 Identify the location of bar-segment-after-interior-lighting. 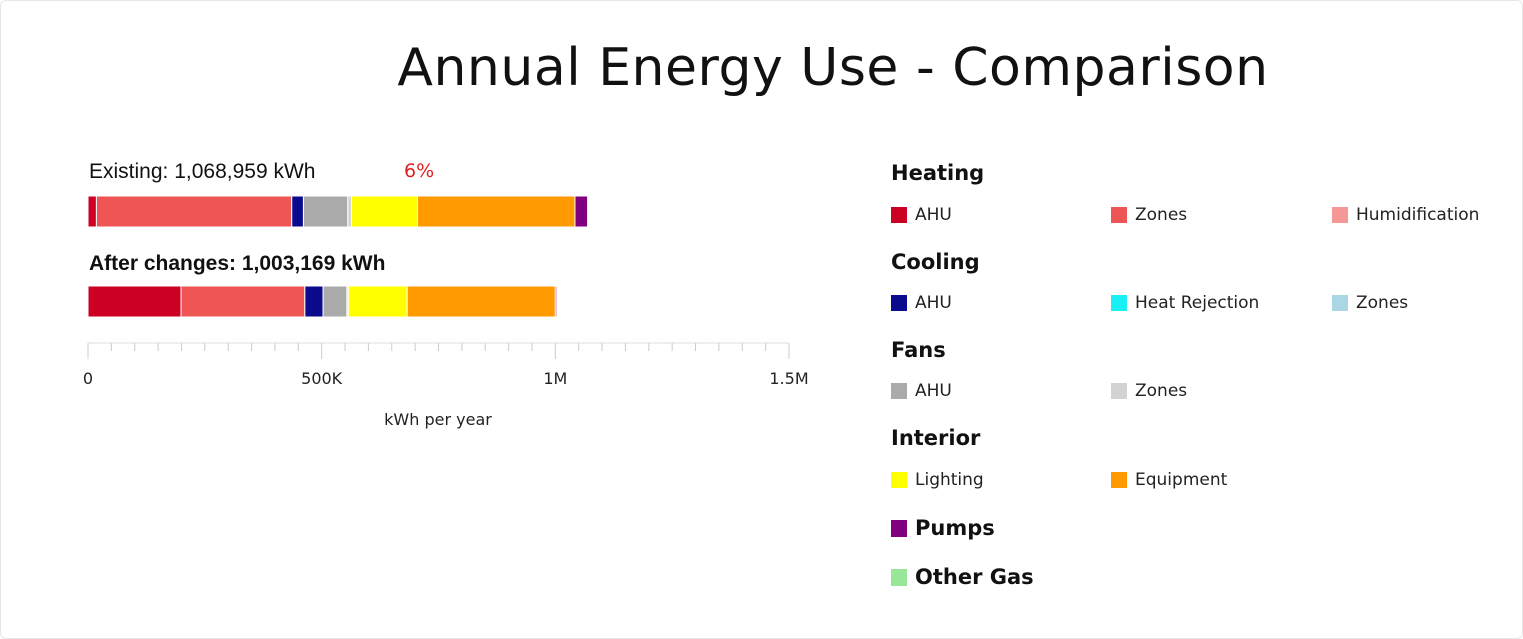
(377, 301).